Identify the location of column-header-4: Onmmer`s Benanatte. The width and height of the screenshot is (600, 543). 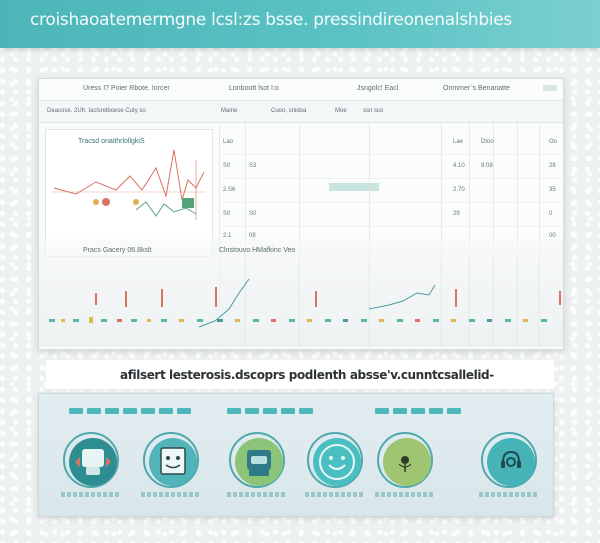
(476, 88).